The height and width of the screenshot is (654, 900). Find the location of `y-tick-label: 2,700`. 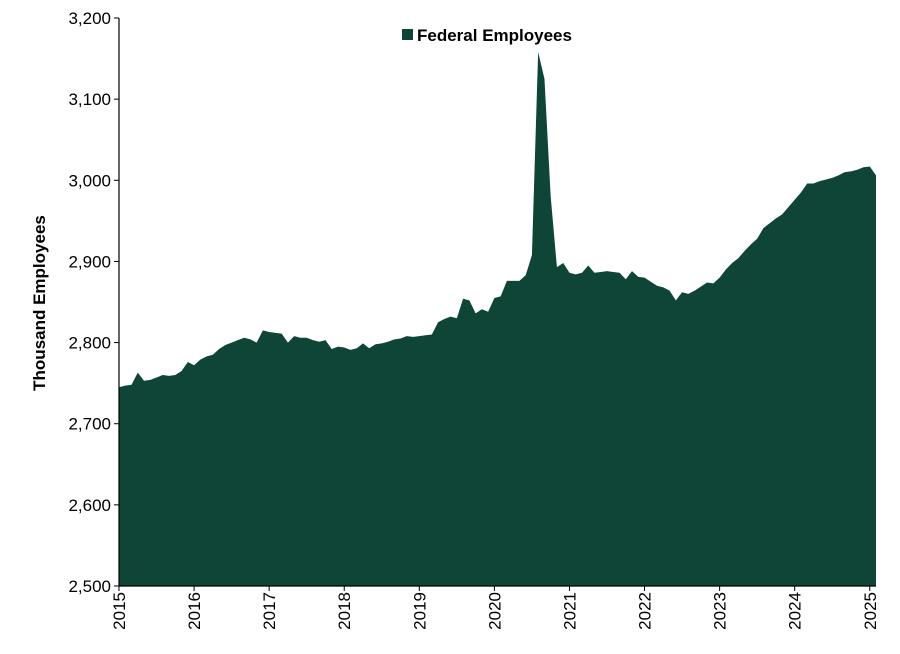

y-tick-label: 2,700 is located at coordinates (89, 424).